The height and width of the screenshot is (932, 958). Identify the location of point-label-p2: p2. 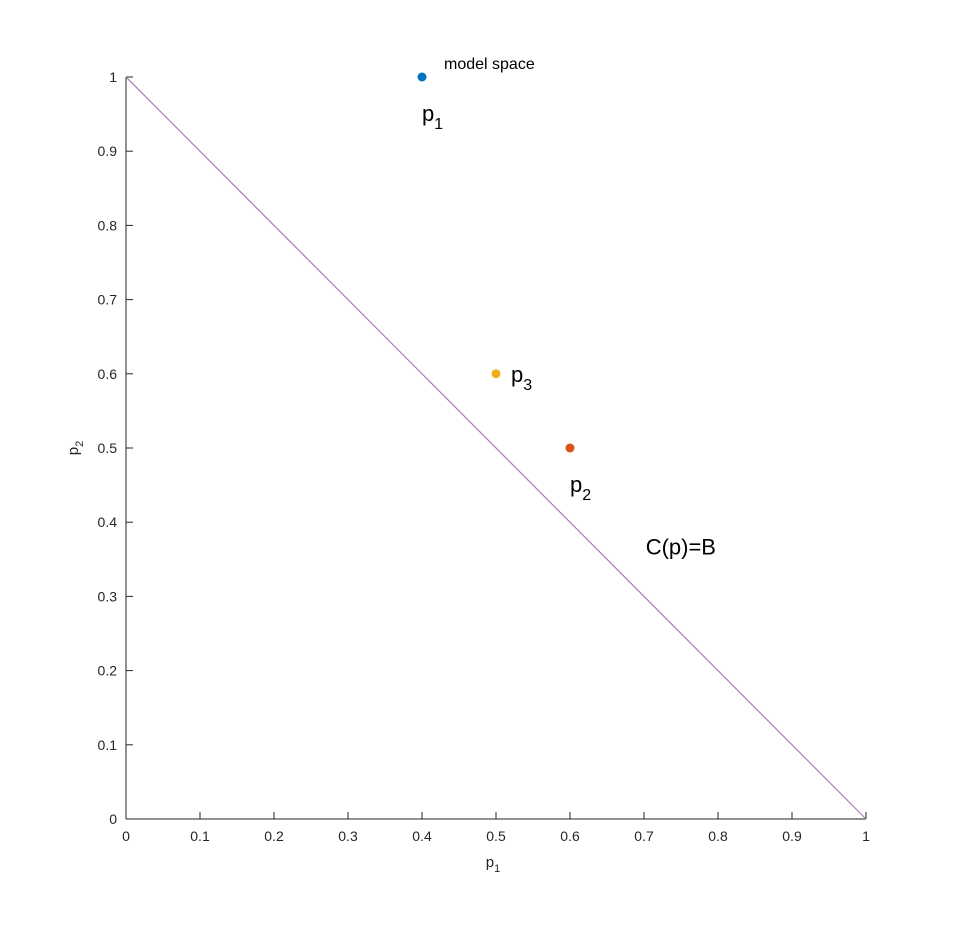
(580, 488).